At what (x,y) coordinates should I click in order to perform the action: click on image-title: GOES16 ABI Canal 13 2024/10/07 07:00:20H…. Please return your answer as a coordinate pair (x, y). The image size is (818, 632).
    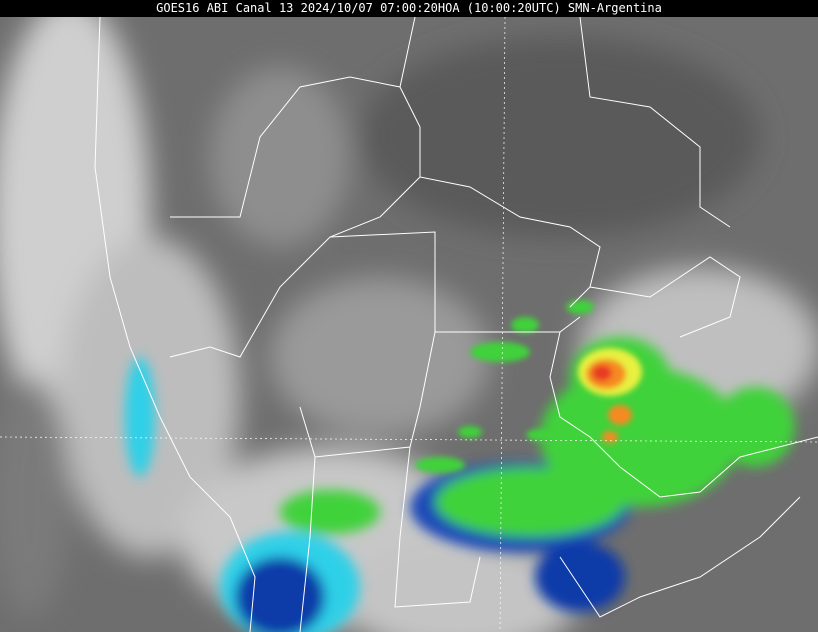
    Looking at the image, I should click on (409, 8).